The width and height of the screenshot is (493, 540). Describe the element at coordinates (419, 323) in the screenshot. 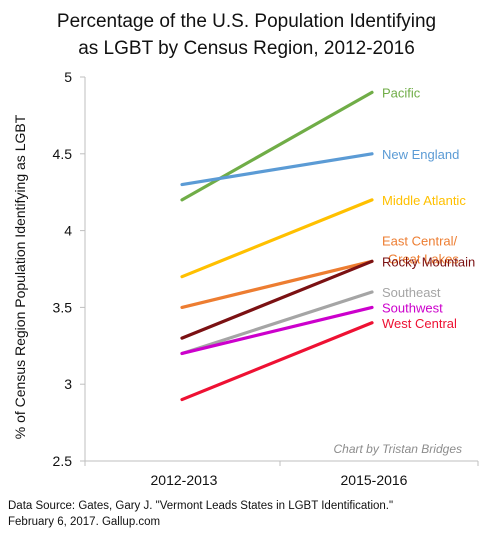

I see `series-label-west-central: West Central` at that location.